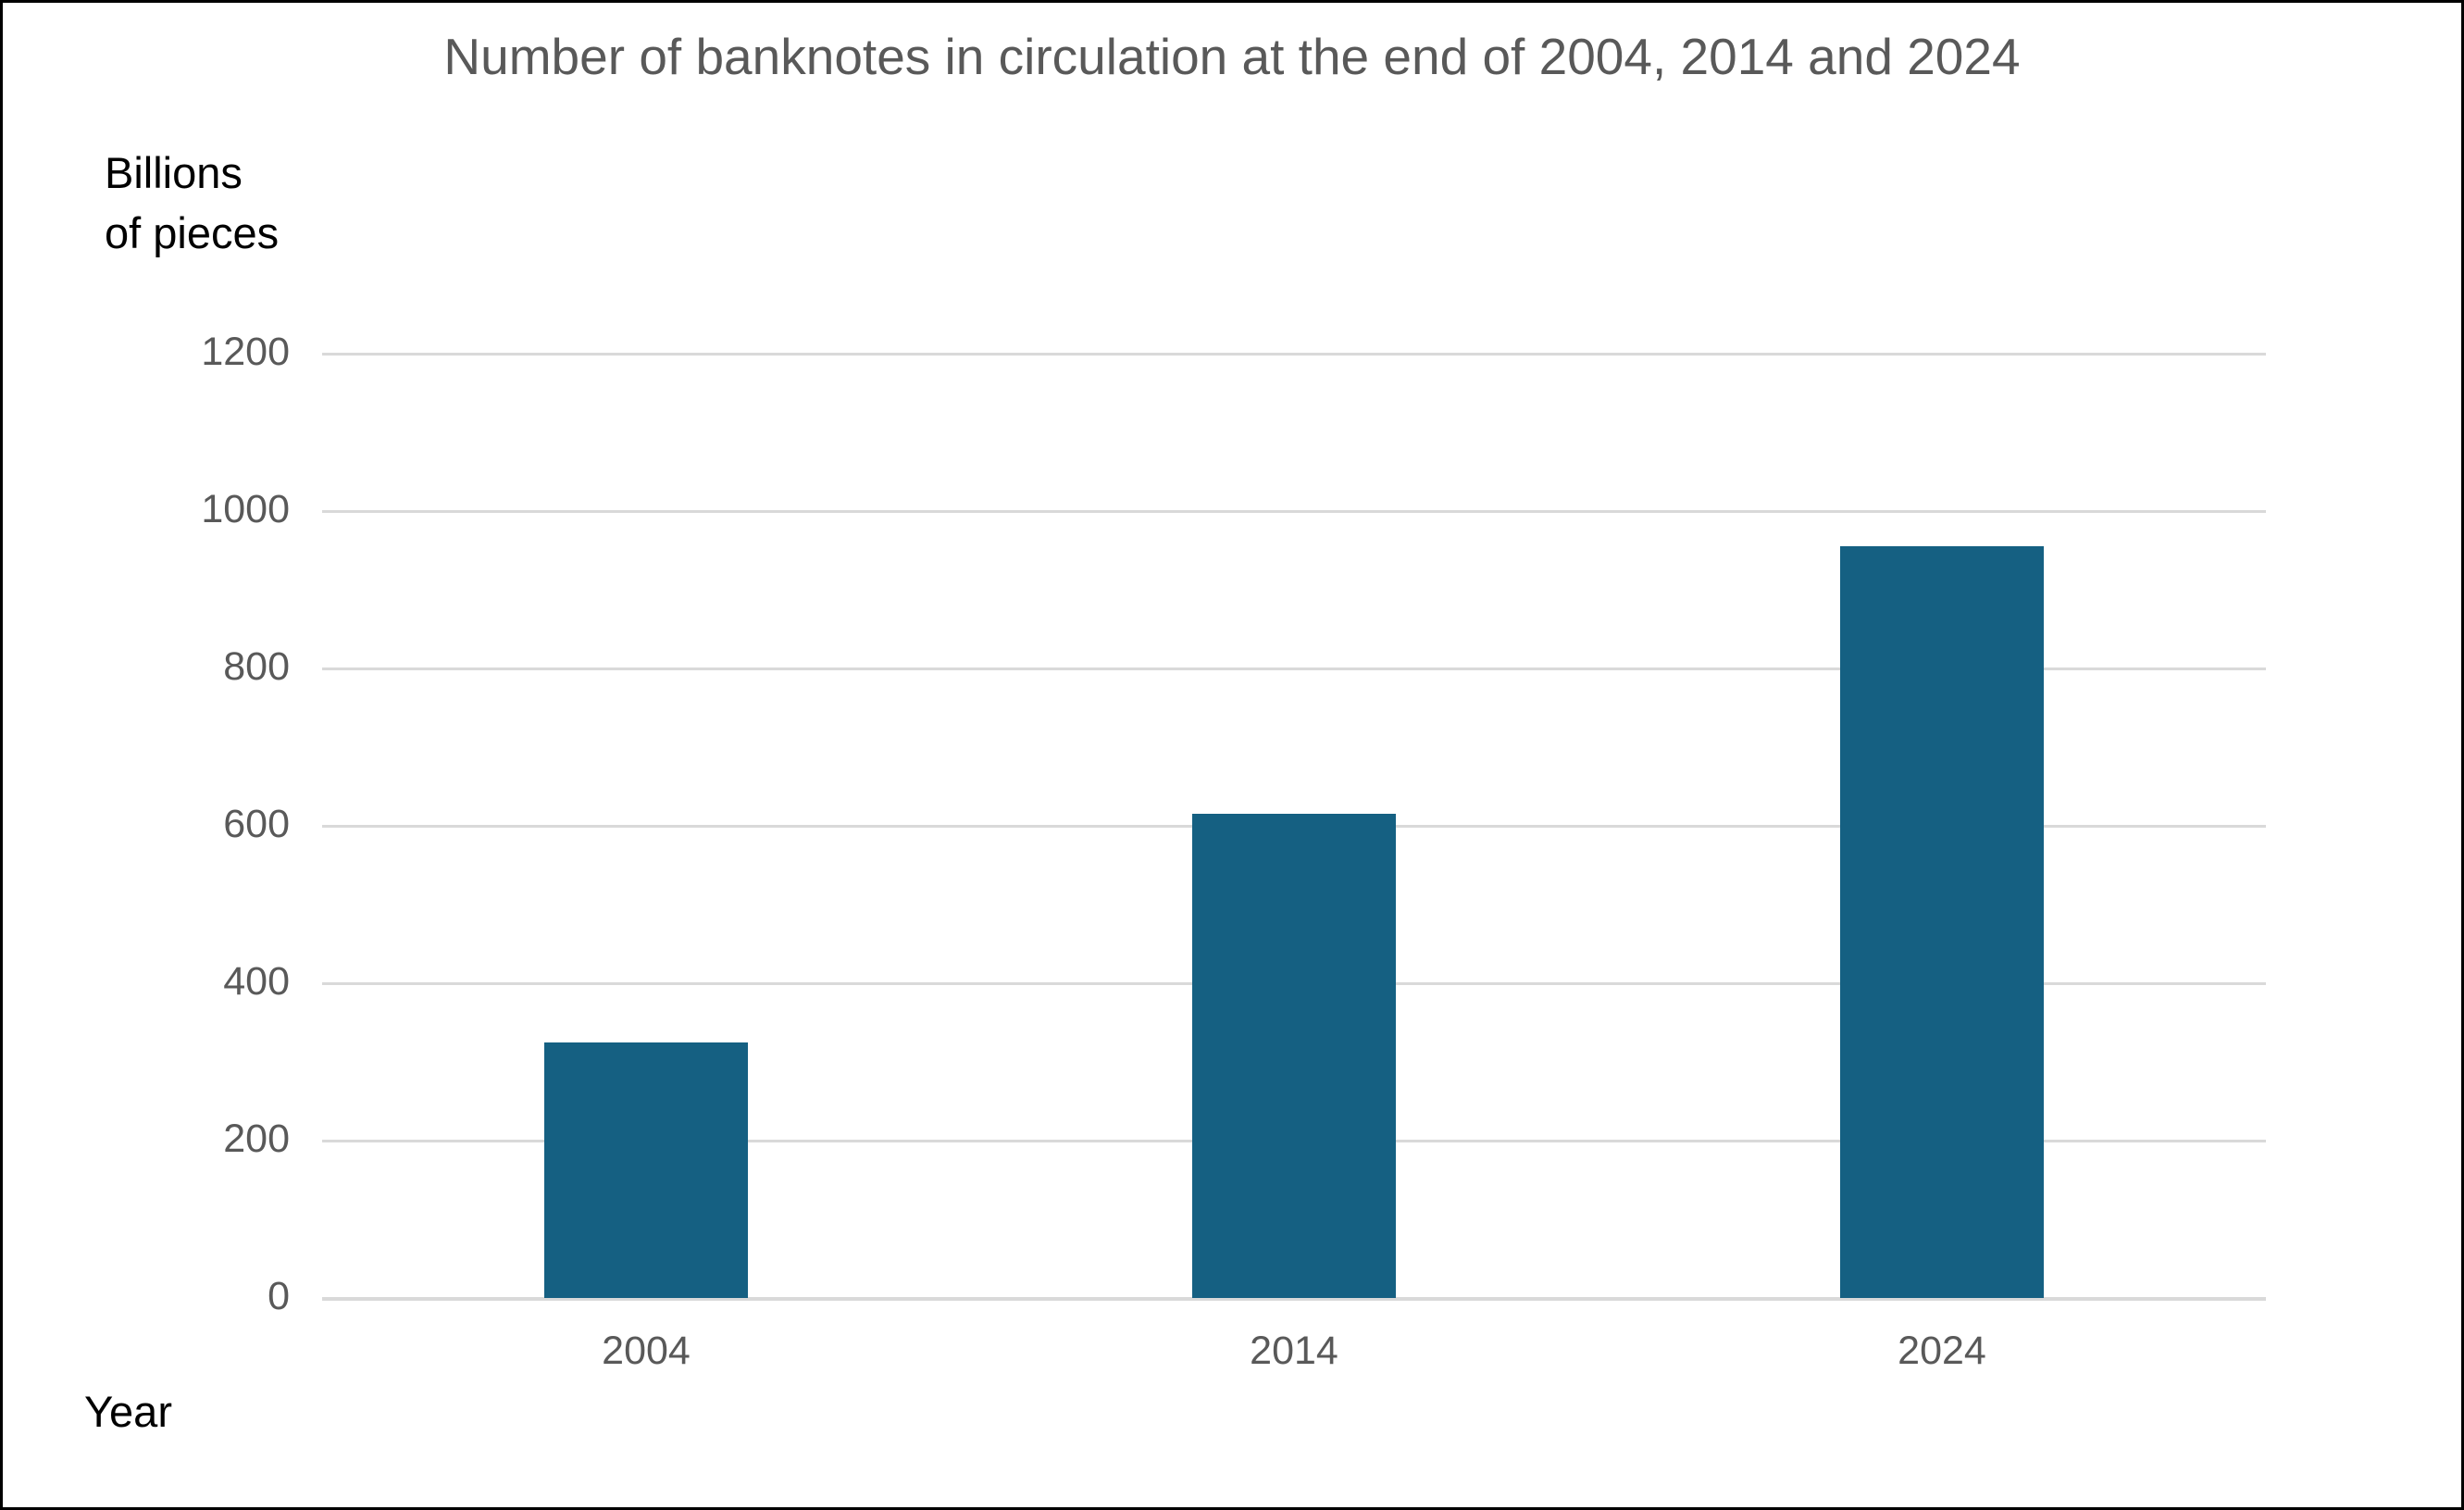 Image resolution: width=2464 pixels, height=1510 pixels. I want to click on x-axis-title: Year, so click(128, 1411).